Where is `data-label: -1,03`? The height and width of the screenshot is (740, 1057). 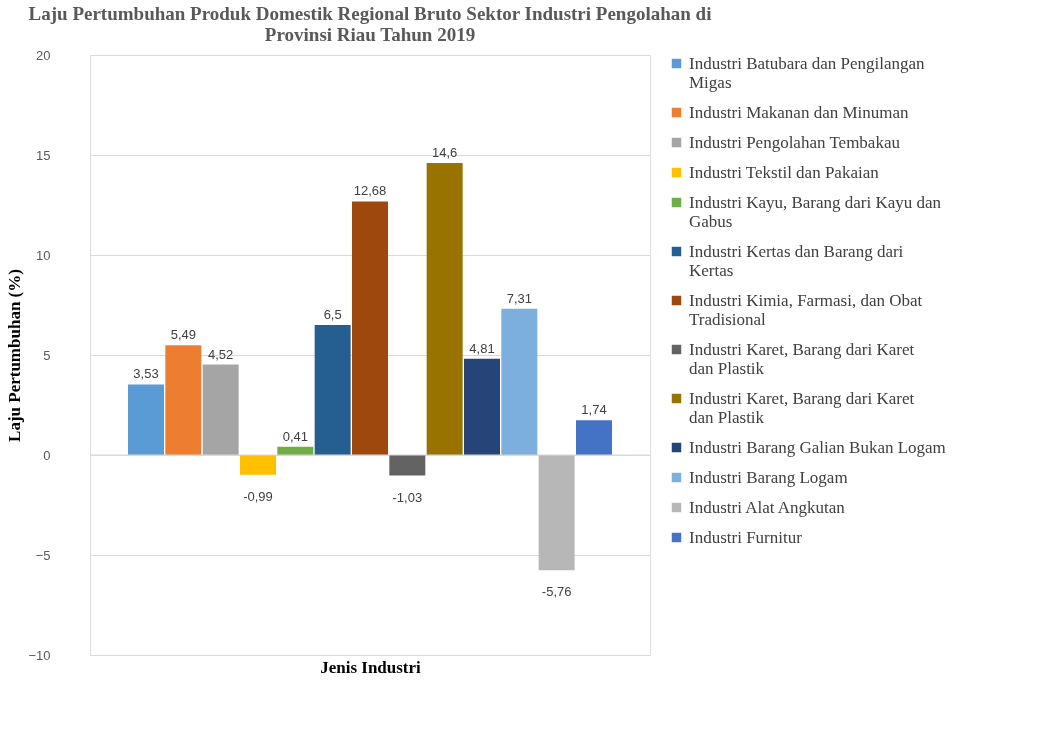
data-label: -1,03 is located at coordinates (407, 497).